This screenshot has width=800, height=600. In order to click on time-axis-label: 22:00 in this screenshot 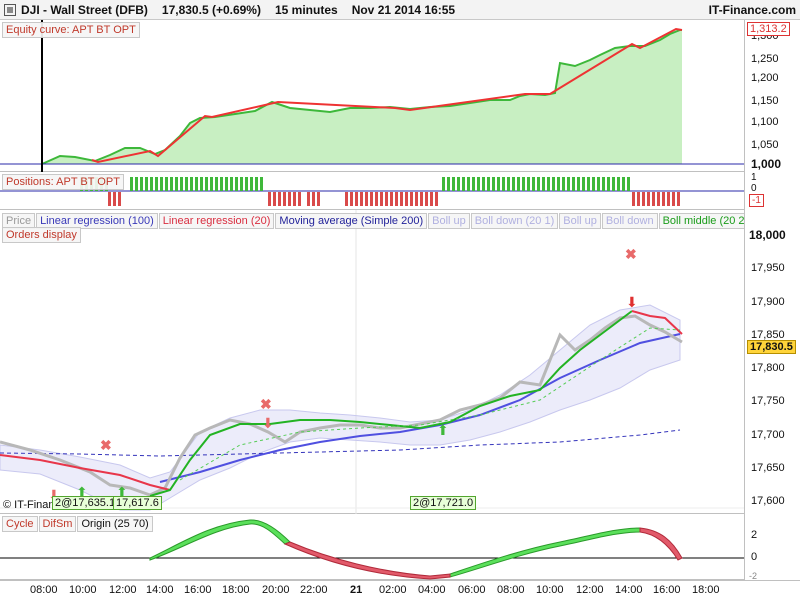, I will do `click(314, 590)`.